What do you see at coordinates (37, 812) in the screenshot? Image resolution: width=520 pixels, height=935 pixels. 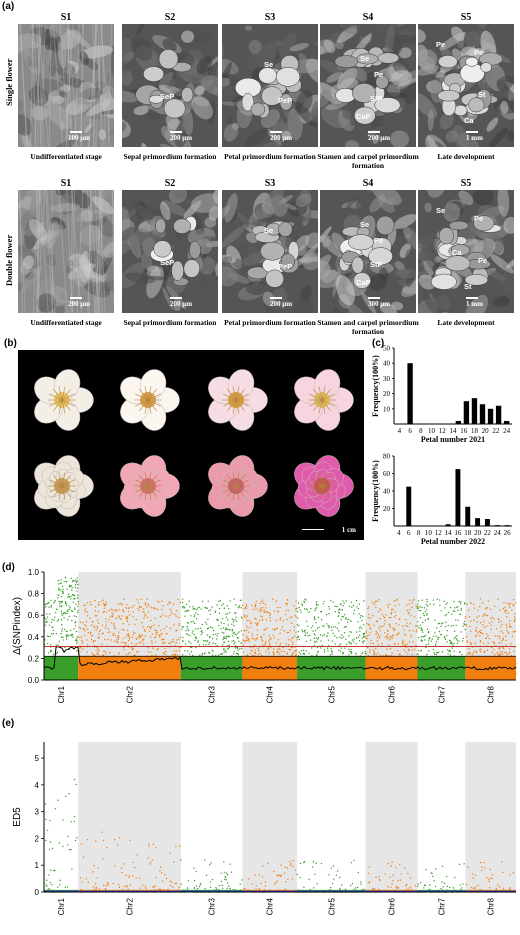 I see `e-ytick-label-3: 3` at bounding box center [37, 812].